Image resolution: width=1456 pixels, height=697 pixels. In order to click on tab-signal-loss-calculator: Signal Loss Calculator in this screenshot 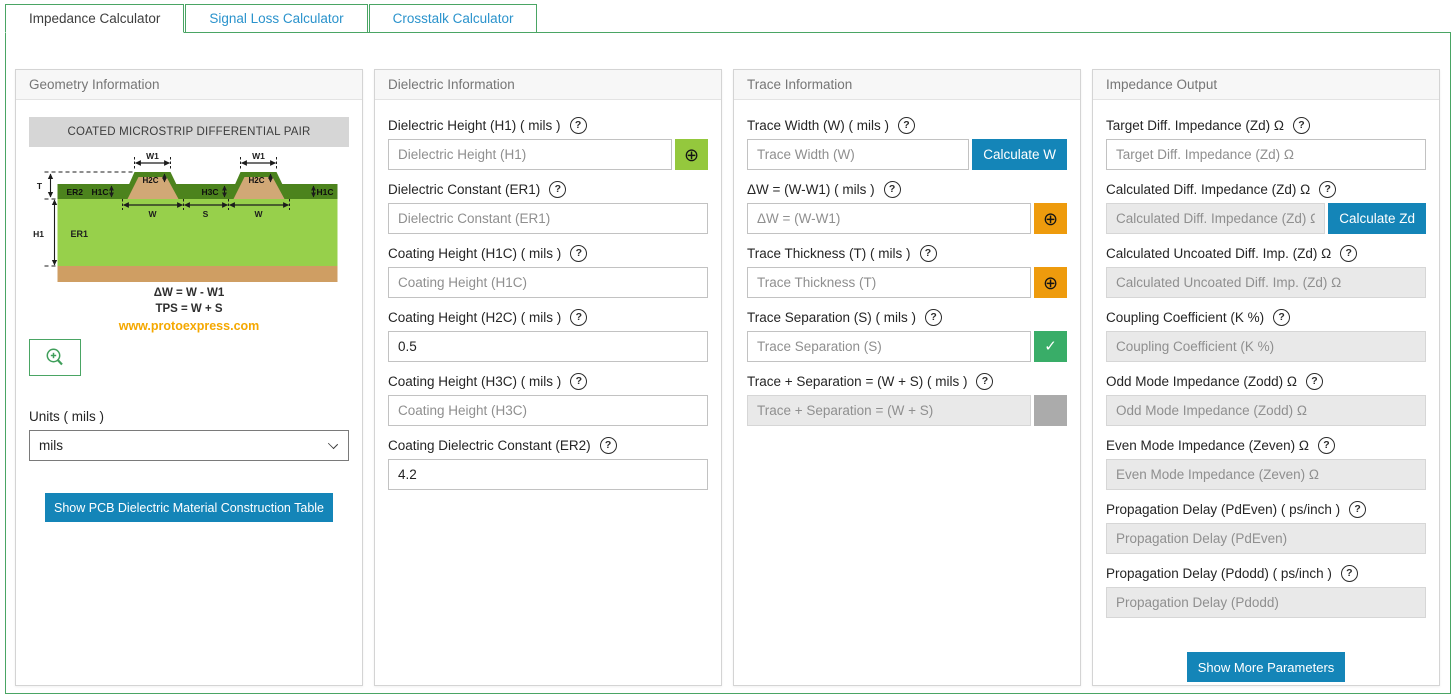, I will do `click(276, 18)`.